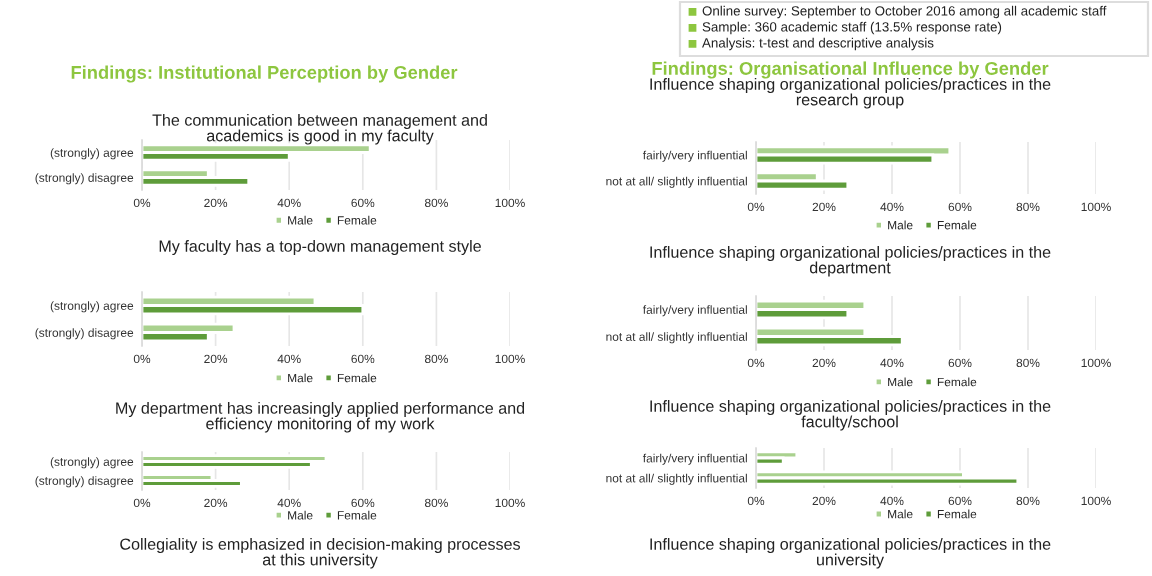 Image resolution: width=1152 pixels, height=576 pixels. Describe the element at coordinates (264, 74) in the screenshot. I see `text: Findings: Institutional Perception by Gender` at that location.